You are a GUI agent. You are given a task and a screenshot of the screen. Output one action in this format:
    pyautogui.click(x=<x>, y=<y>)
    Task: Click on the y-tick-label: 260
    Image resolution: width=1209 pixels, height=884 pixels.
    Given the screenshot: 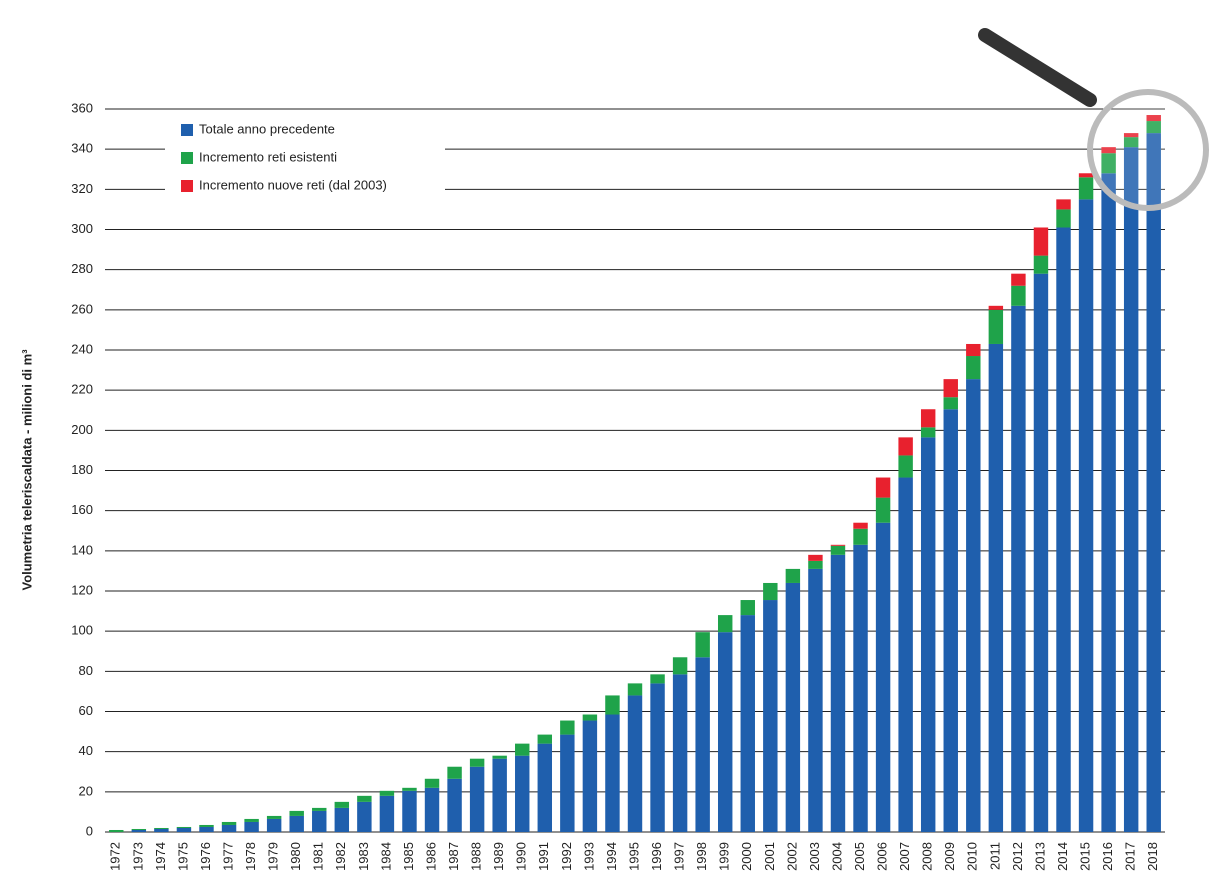 What is the action you would take?
    pyautogui.click(x=82, y=308)
    